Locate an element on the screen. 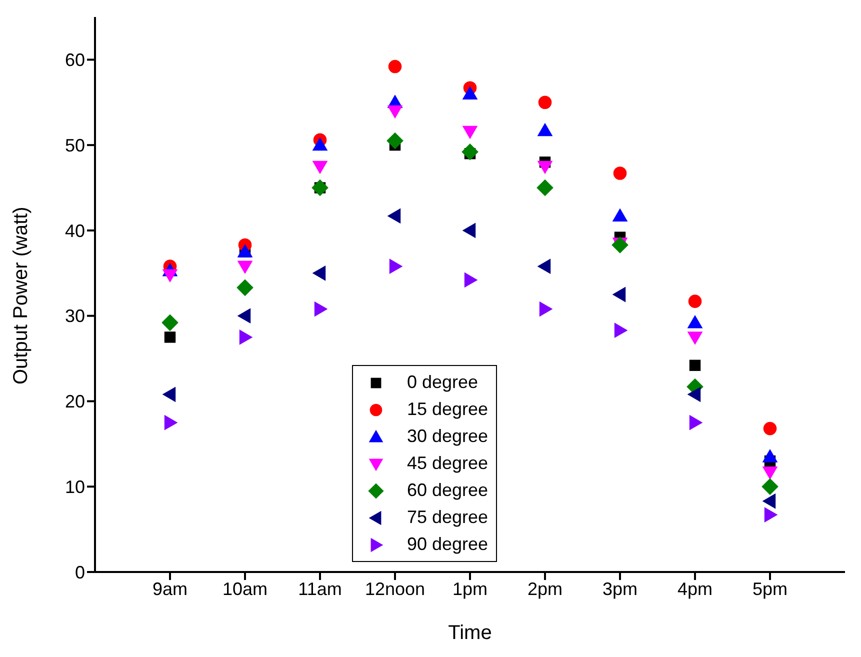 Image resolution: width=861 pixels, height=657 pixels. x-tick-label: 2pm is located at coordinates (545, 588).